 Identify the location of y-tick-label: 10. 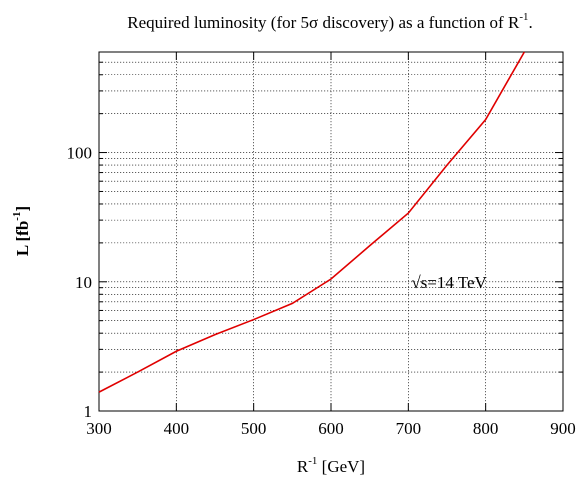
(83, 282).